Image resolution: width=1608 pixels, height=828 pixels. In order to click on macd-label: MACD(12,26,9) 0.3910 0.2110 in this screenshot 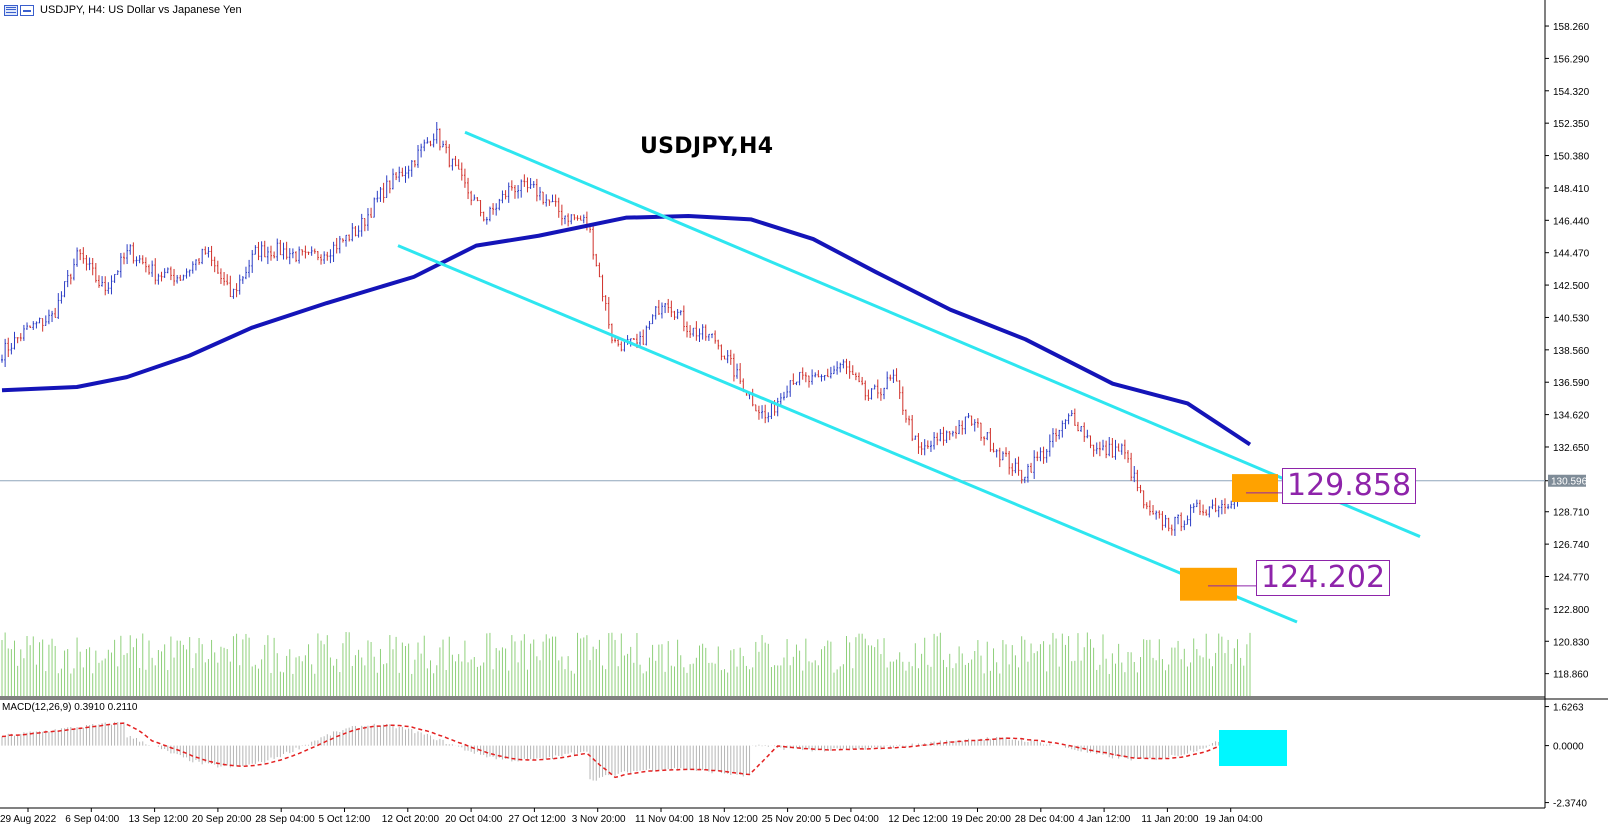, I will do `click(70, 707)`.